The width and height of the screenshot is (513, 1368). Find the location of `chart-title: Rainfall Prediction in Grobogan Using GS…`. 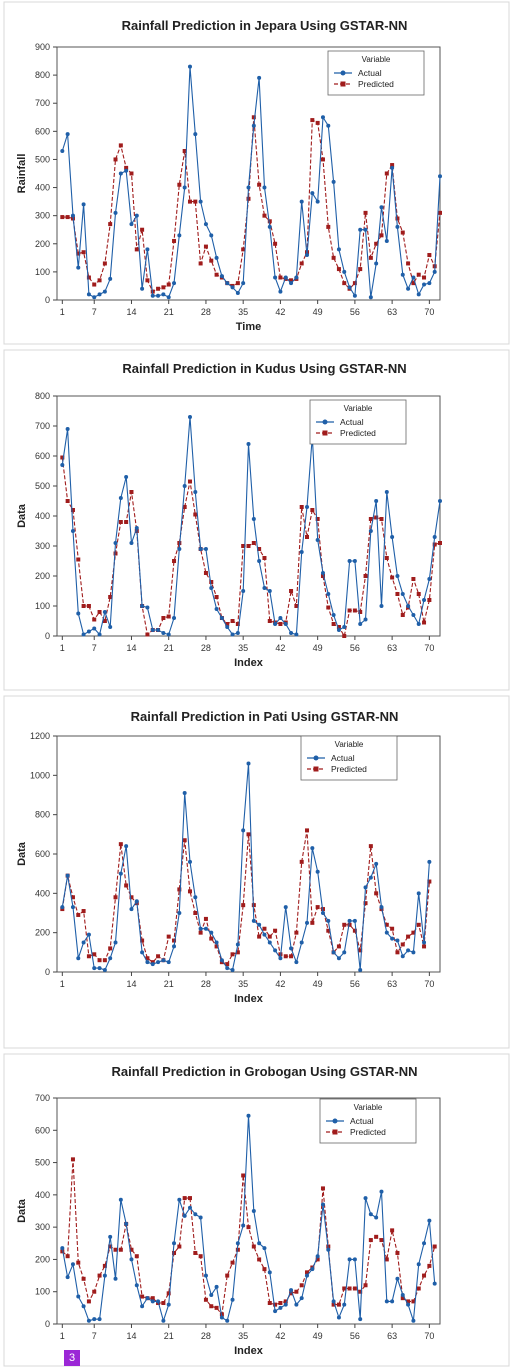

chart-title: Rainfall Prediction in Grobogan Using GS… is located at coordinates (265, 1071).